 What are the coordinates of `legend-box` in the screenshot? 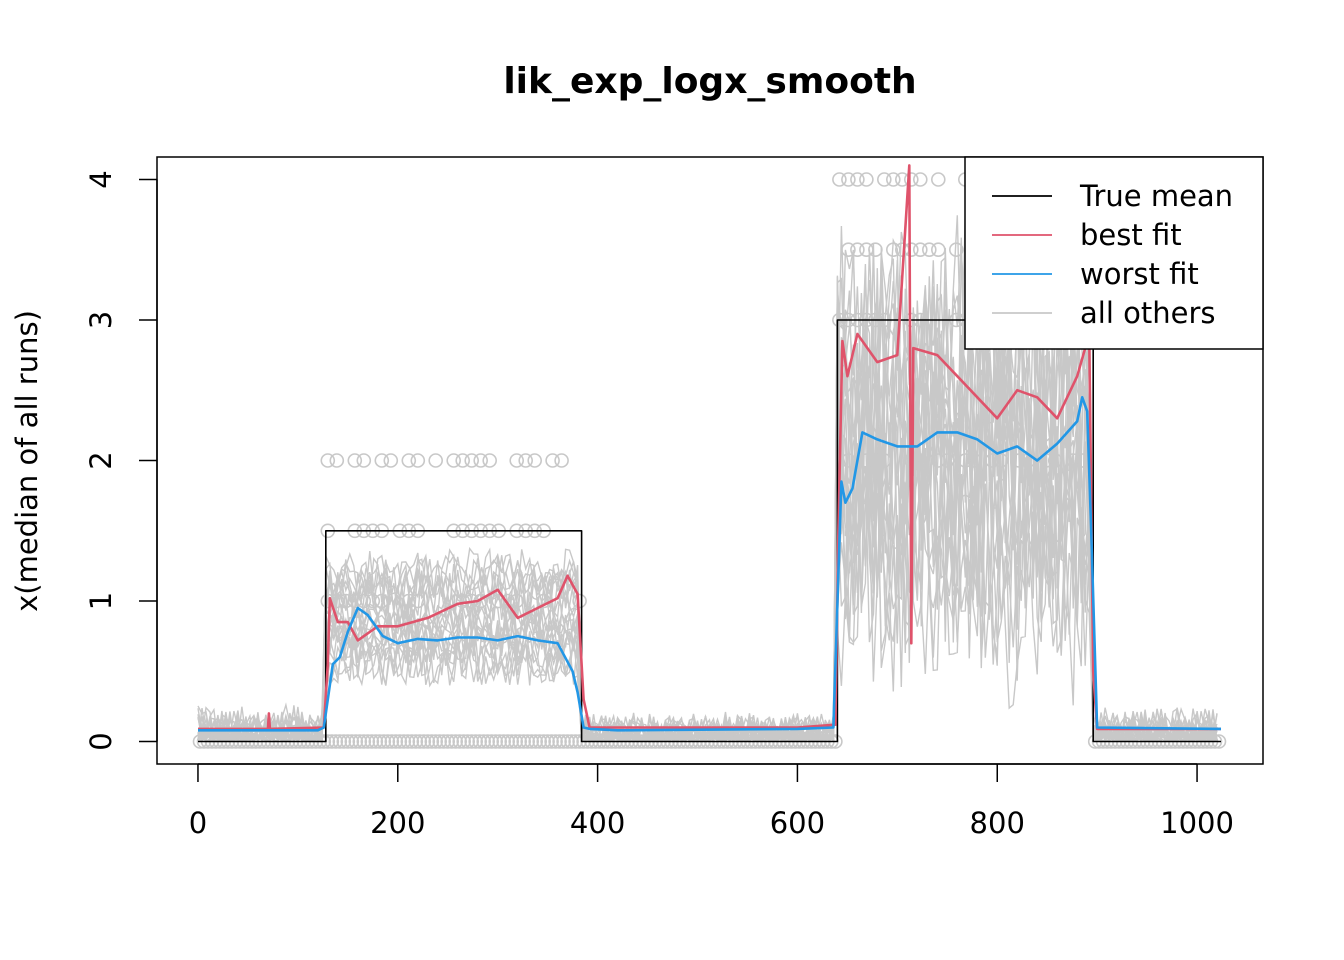 It's located at (1114, 253).